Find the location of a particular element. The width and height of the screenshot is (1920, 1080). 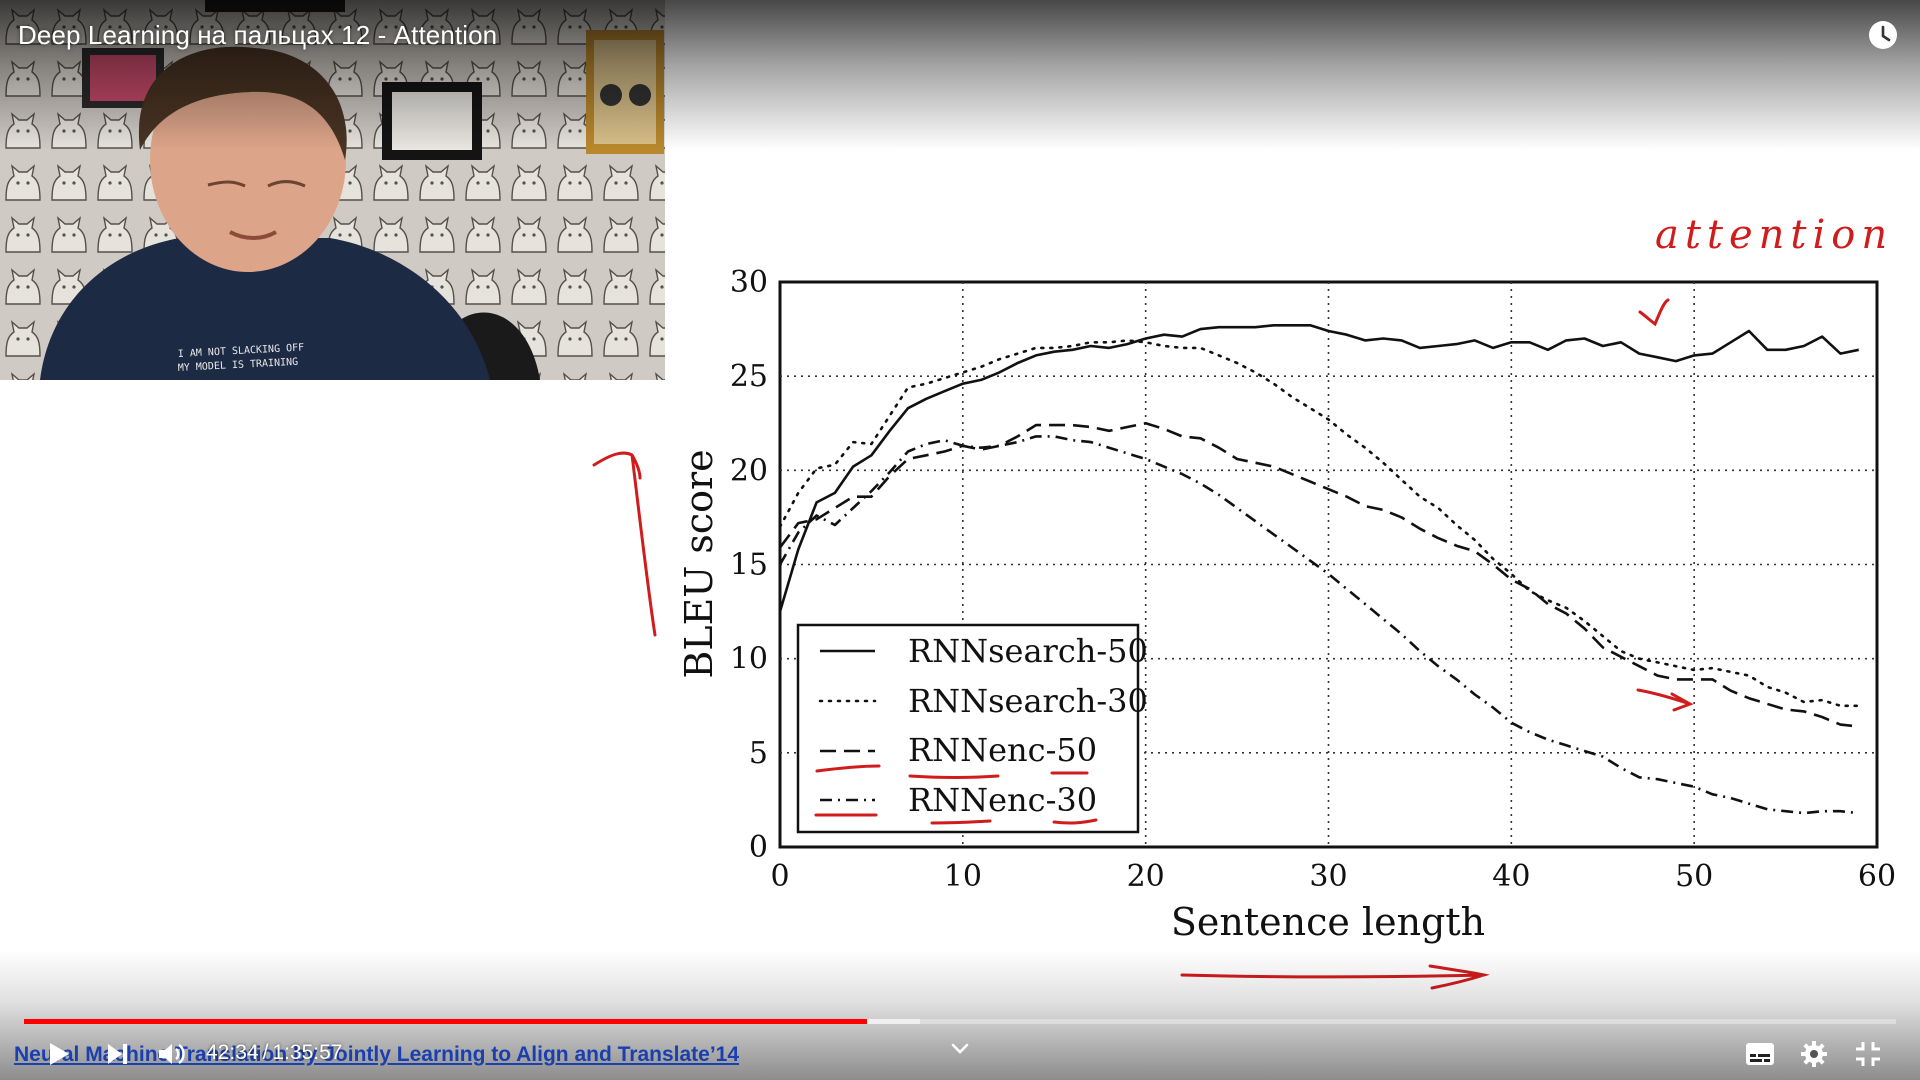

subtitles-button is located at coordinates (1760, 1054).